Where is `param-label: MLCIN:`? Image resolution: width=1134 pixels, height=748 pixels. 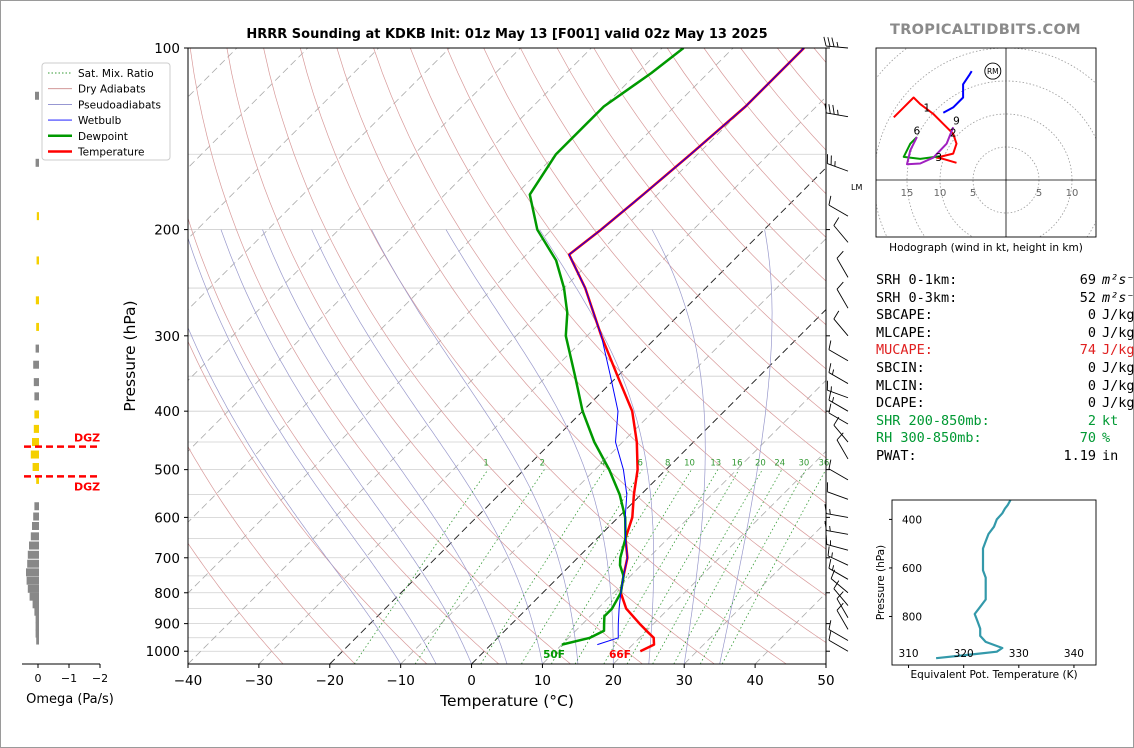 param-label: MLCIN: is located at coordinates (900, 385).